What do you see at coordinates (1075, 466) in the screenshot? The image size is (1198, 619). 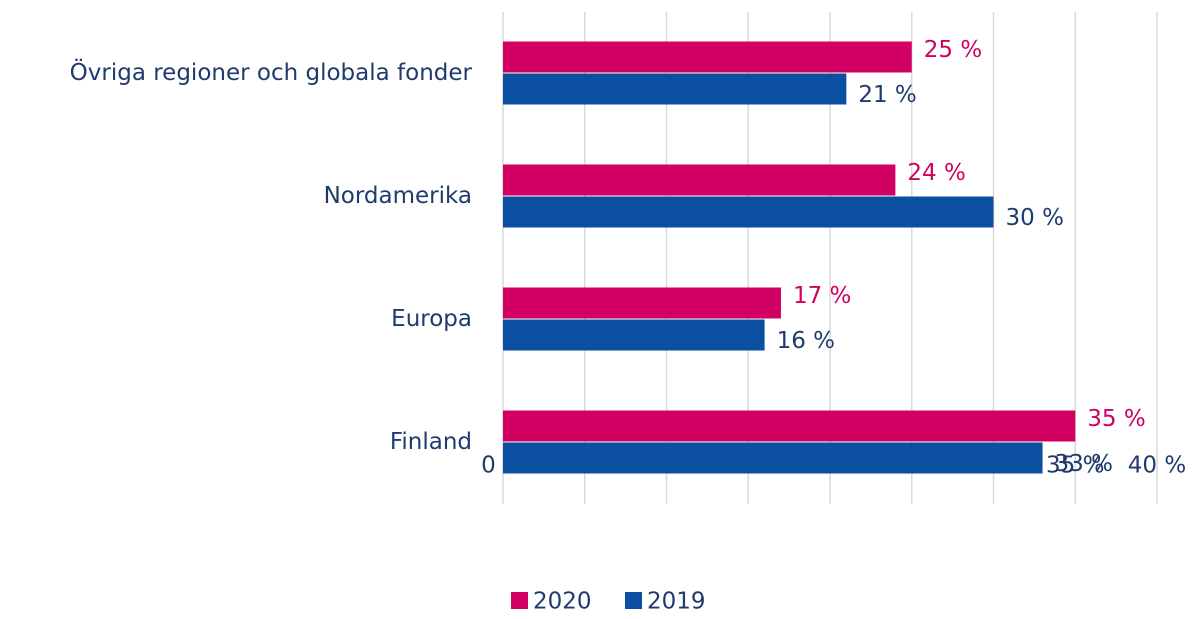 I see `x-tick-label: 35 %` at bounding box center [1075, 466].